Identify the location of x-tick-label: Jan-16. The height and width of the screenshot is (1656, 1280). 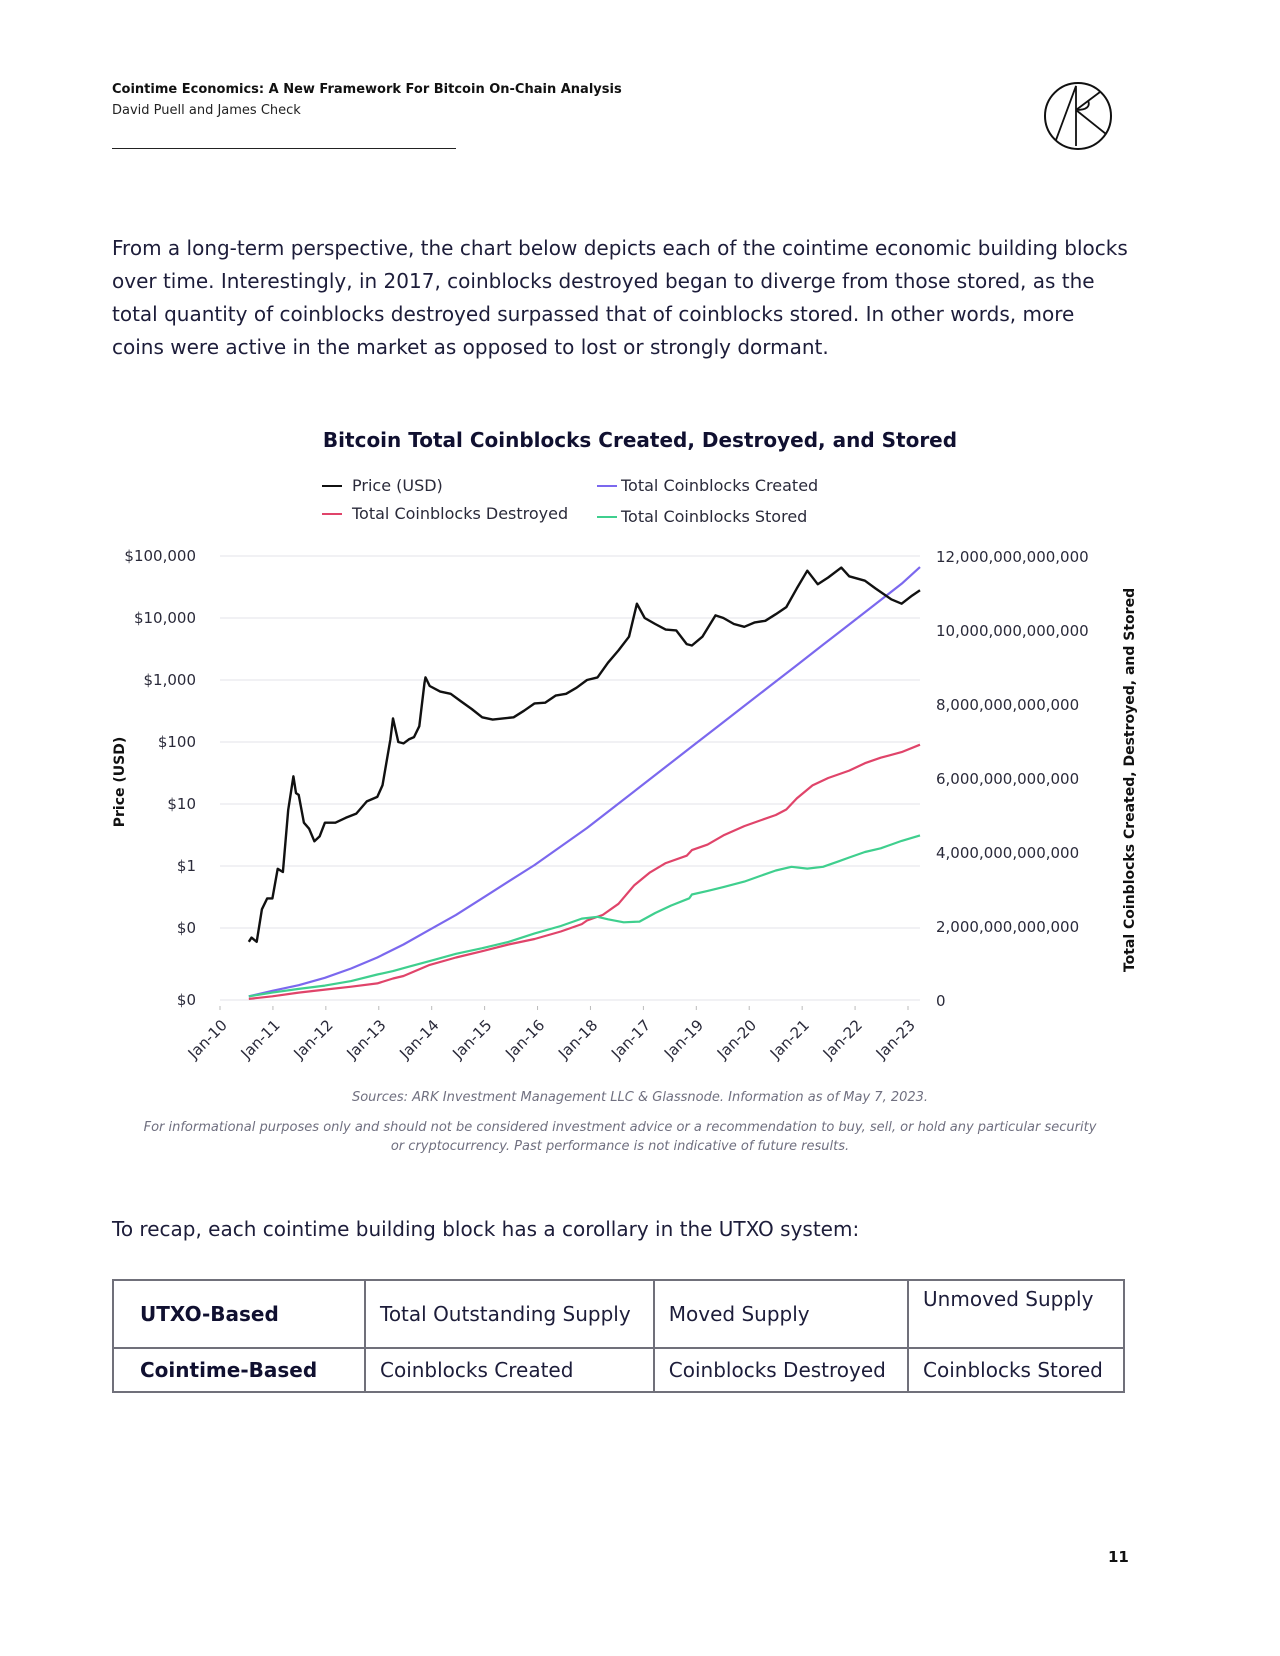
(524, 1039).